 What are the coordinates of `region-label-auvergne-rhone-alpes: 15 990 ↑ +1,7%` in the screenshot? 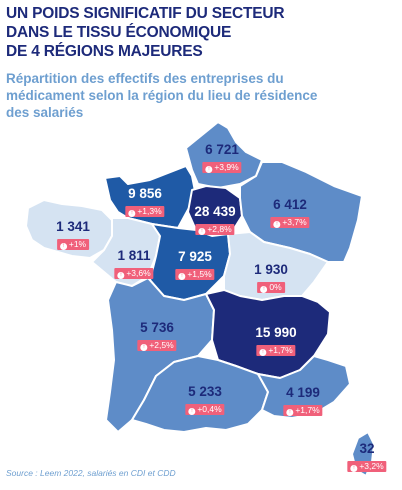 It's located at (276, 341).